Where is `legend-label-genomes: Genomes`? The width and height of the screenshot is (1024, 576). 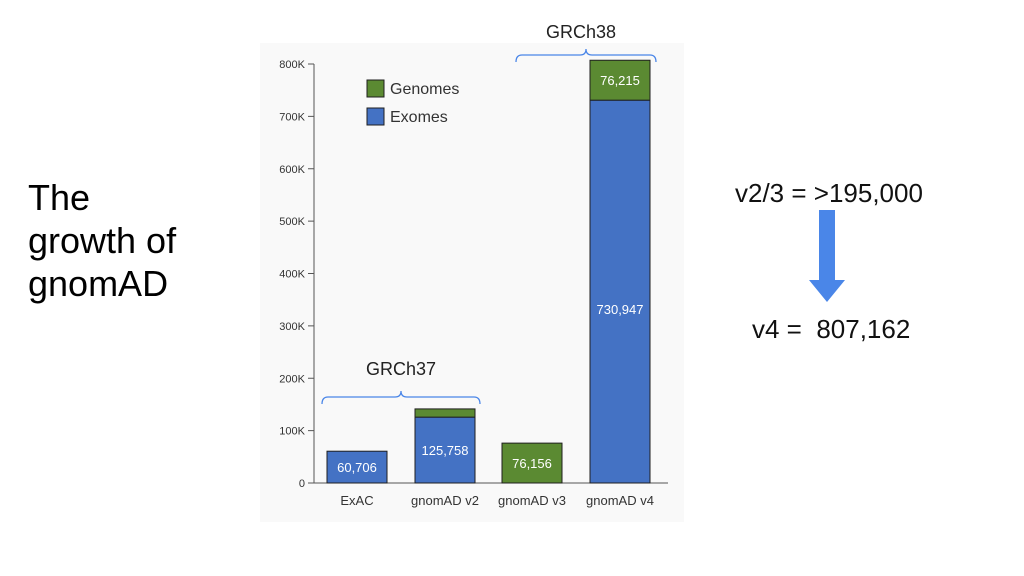
legend-label-genomes: Genomes is located at coordinates (424, 89).